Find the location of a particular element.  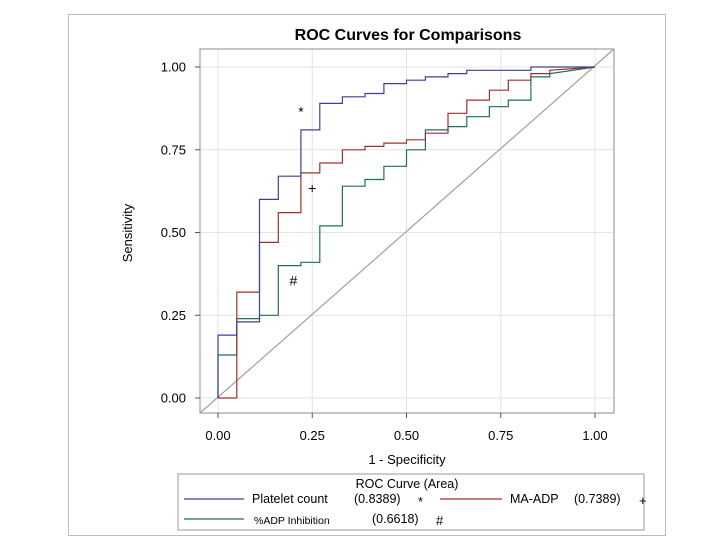

annotation-marker: # is located at coordinates (294, 280).